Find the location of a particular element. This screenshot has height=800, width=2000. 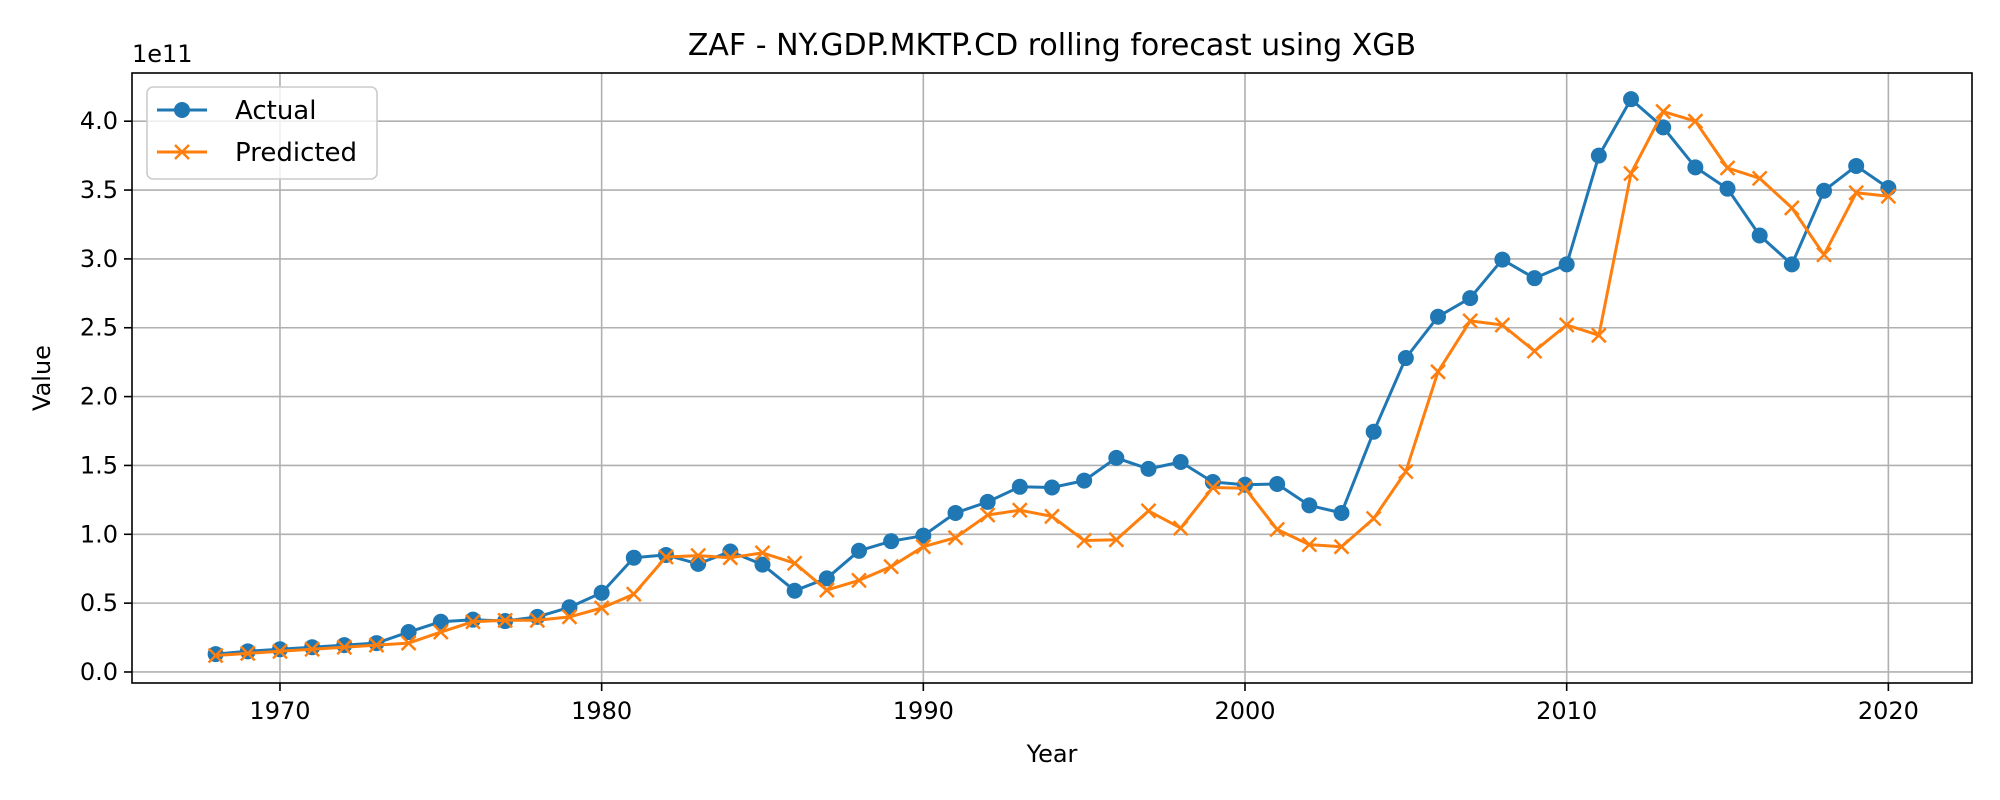

y-axis: 0.0 0.5 1.0 1.5 2.0 2.5 3.0 3.5 4.0 is located at coordinates (106, 396).